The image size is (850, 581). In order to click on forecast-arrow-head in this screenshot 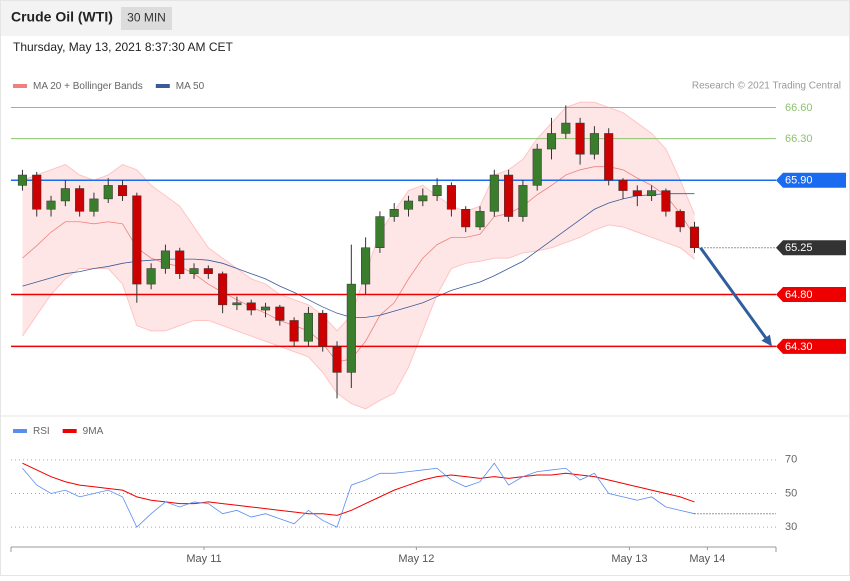, I will do `click(766, 340)`.